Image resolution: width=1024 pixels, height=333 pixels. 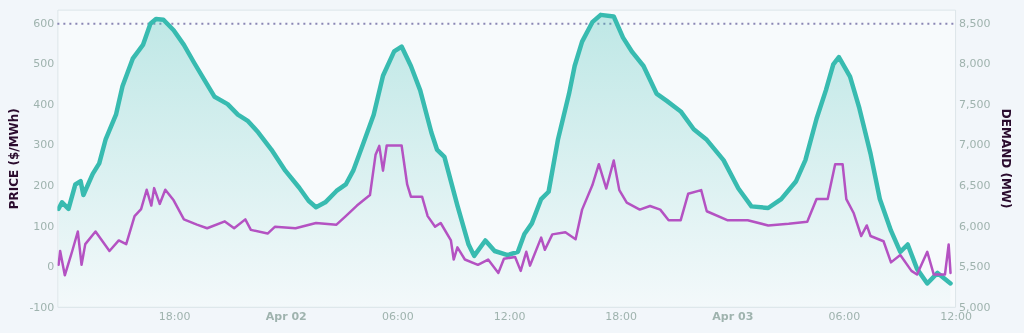 What do you see at coordinates (1005, 158) in the screenshot?
I see `y2-axis-title: DEMAND (MW)` at bounding box center [1005, 158].